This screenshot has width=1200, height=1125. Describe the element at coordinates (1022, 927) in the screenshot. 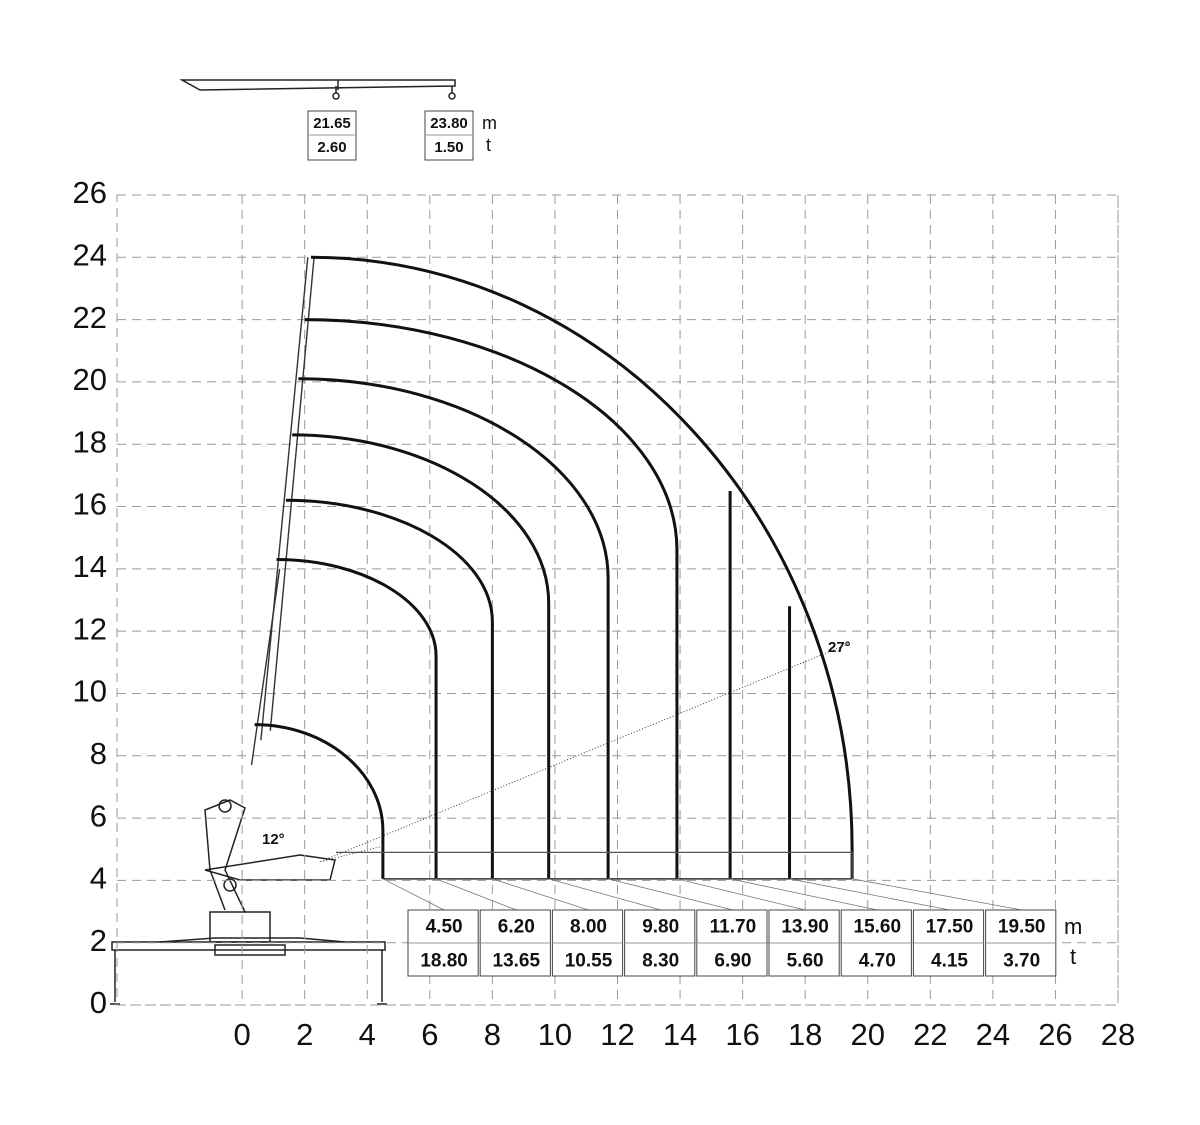

I see `reach-value: 19.50` at that location.